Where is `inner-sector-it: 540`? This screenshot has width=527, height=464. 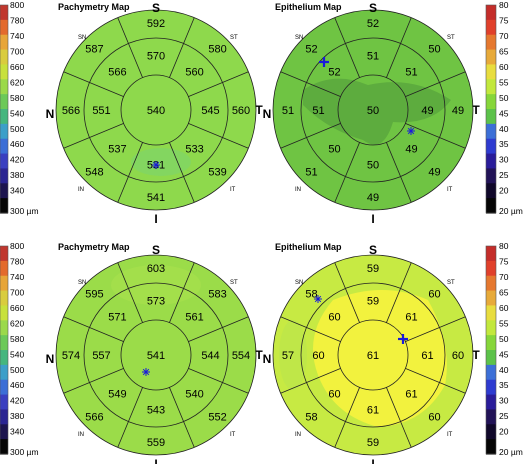 inner-sector-it: 540 is located at coordinates (194, 395).